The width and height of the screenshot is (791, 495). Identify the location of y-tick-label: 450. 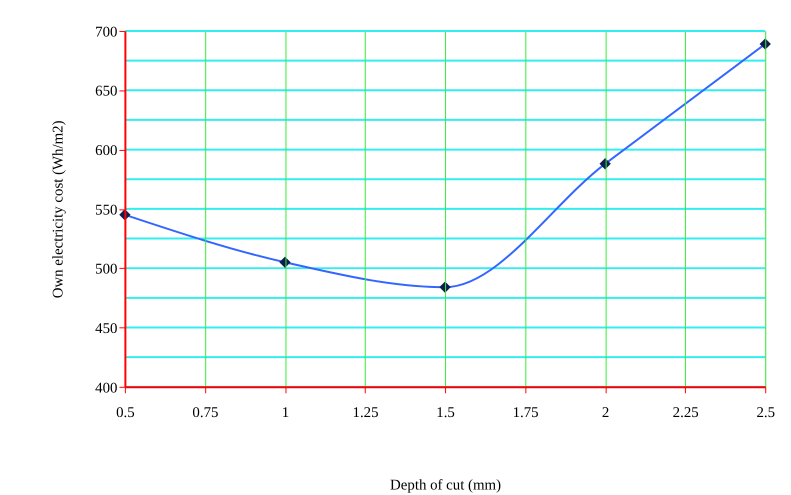
(106, 328).